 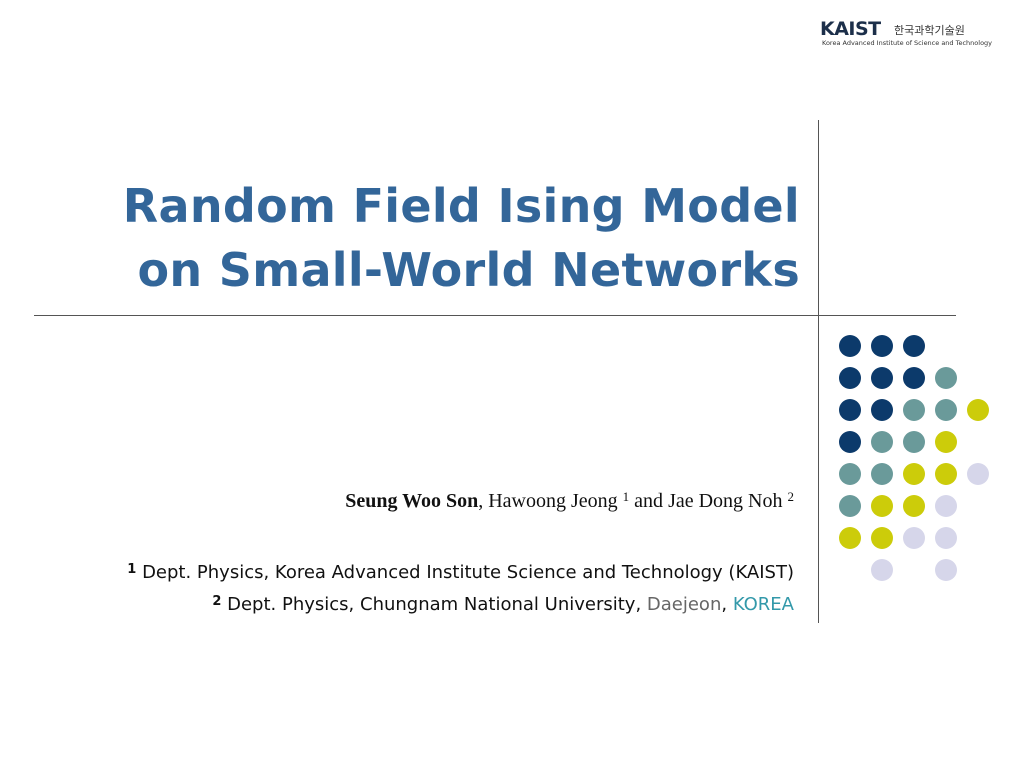 I want to click on author-conjunction: and, so click(x=649, y=501).